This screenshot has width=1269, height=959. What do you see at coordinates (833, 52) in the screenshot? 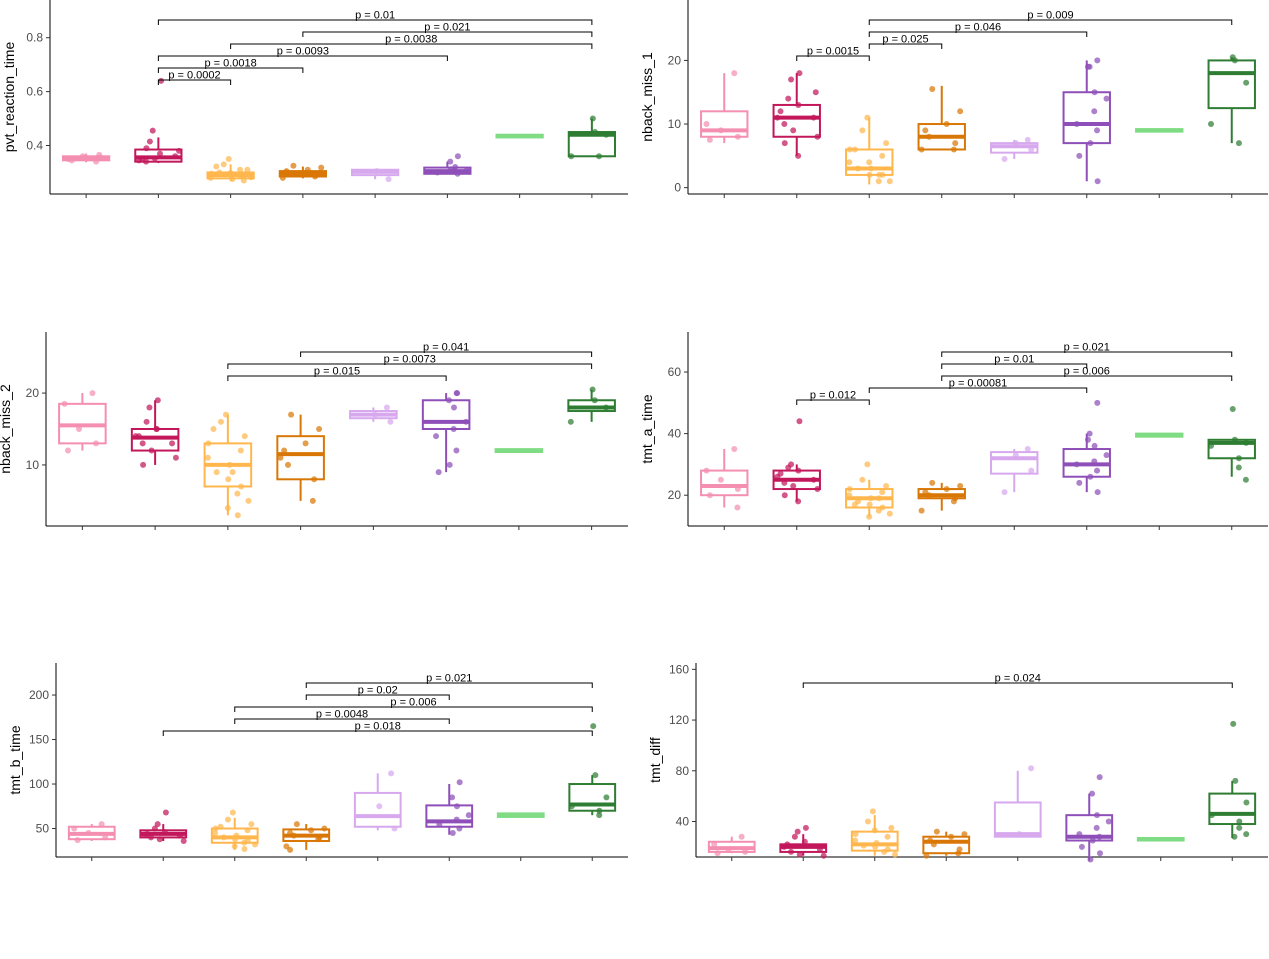
I see `p-value-label: p = 0.0015` at bounding box center [833, 52].